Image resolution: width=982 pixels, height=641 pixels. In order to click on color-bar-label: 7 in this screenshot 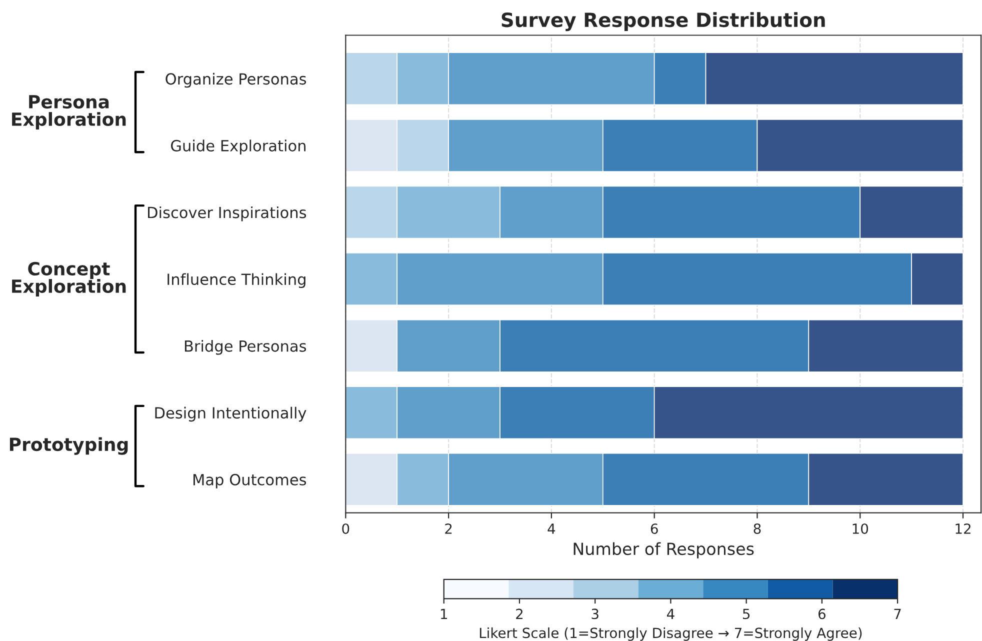, I will do `click(897, 613)`.